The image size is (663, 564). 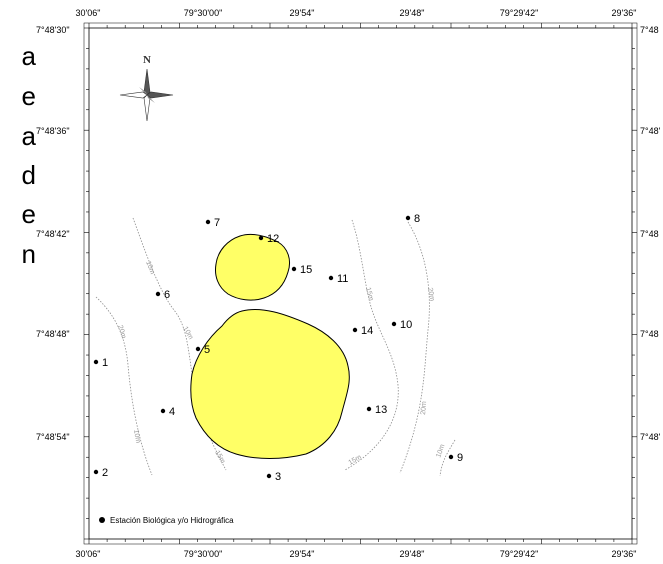 I want to click on station-label: 3, so click(x=278, y=477).